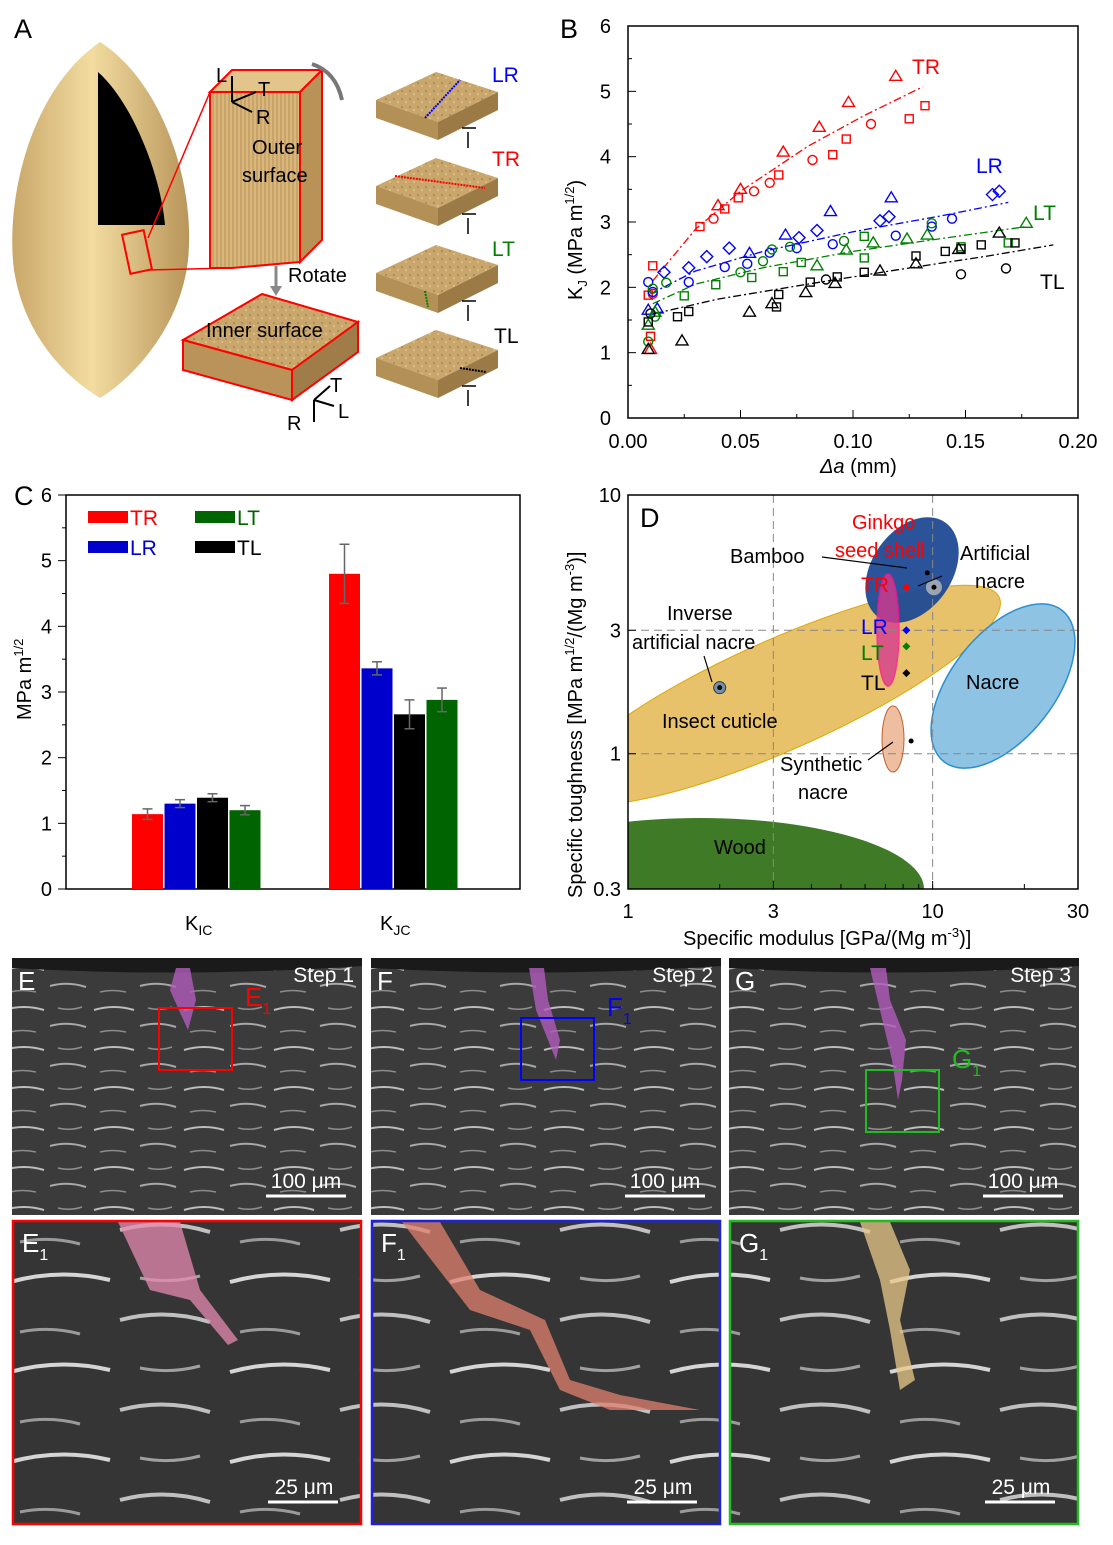  Describe the element at coordinates (605, 92) in the screenshot. I see `y-tick-label-b: 5` at that location.